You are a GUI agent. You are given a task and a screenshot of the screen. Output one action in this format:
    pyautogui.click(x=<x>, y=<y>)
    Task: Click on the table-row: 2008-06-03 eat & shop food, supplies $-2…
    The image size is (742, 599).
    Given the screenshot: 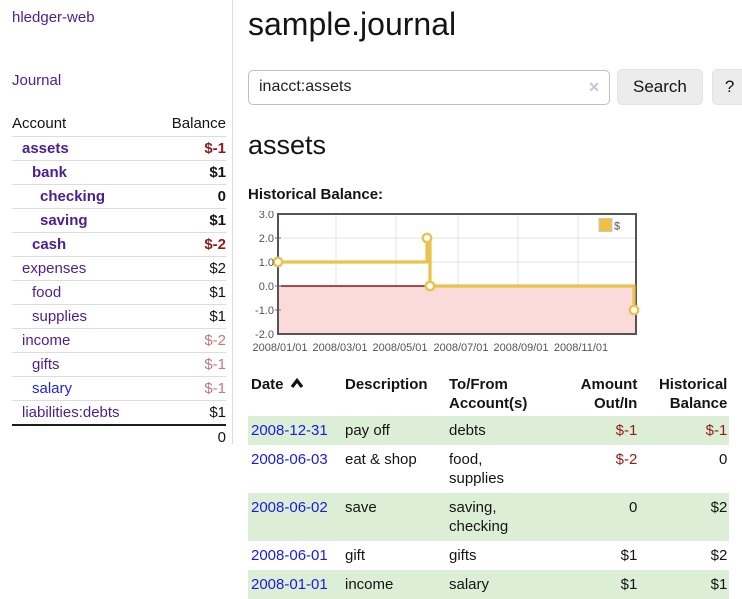 What is the action you would take?
    pyautogui.click(x=488, y=469)
    